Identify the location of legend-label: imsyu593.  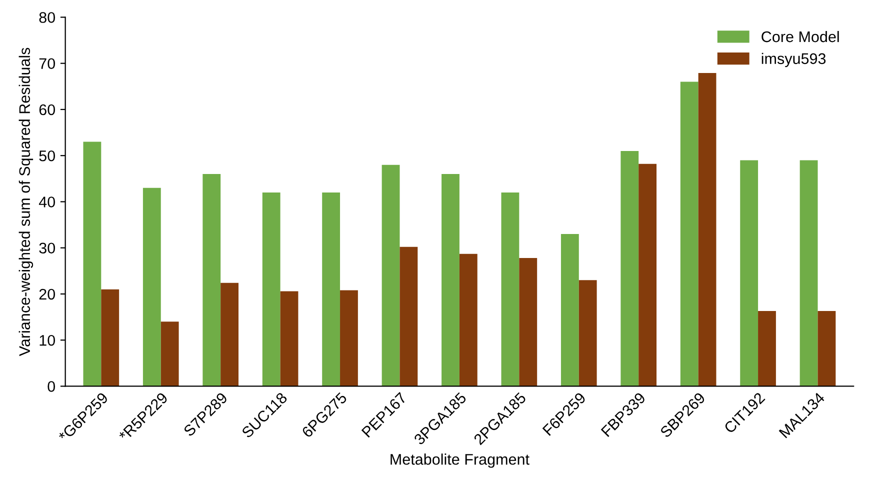
(794, 60).